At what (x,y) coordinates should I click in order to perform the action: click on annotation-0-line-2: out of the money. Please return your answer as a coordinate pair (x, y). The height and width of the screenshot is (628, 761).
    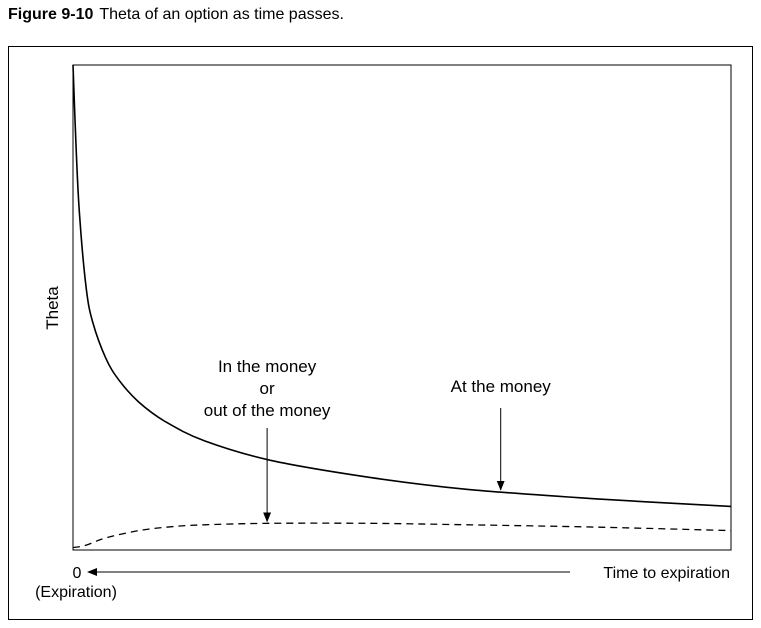
    Looking at the image, I should click on (267, 410).